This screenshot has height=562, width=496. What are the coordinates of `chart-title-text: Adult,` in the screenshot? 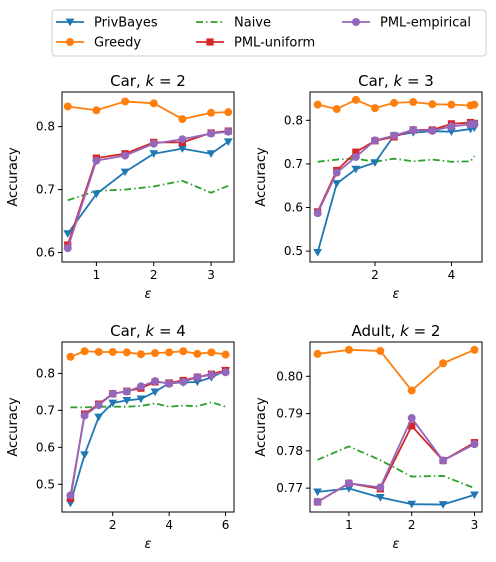 It's located at (376, 331).